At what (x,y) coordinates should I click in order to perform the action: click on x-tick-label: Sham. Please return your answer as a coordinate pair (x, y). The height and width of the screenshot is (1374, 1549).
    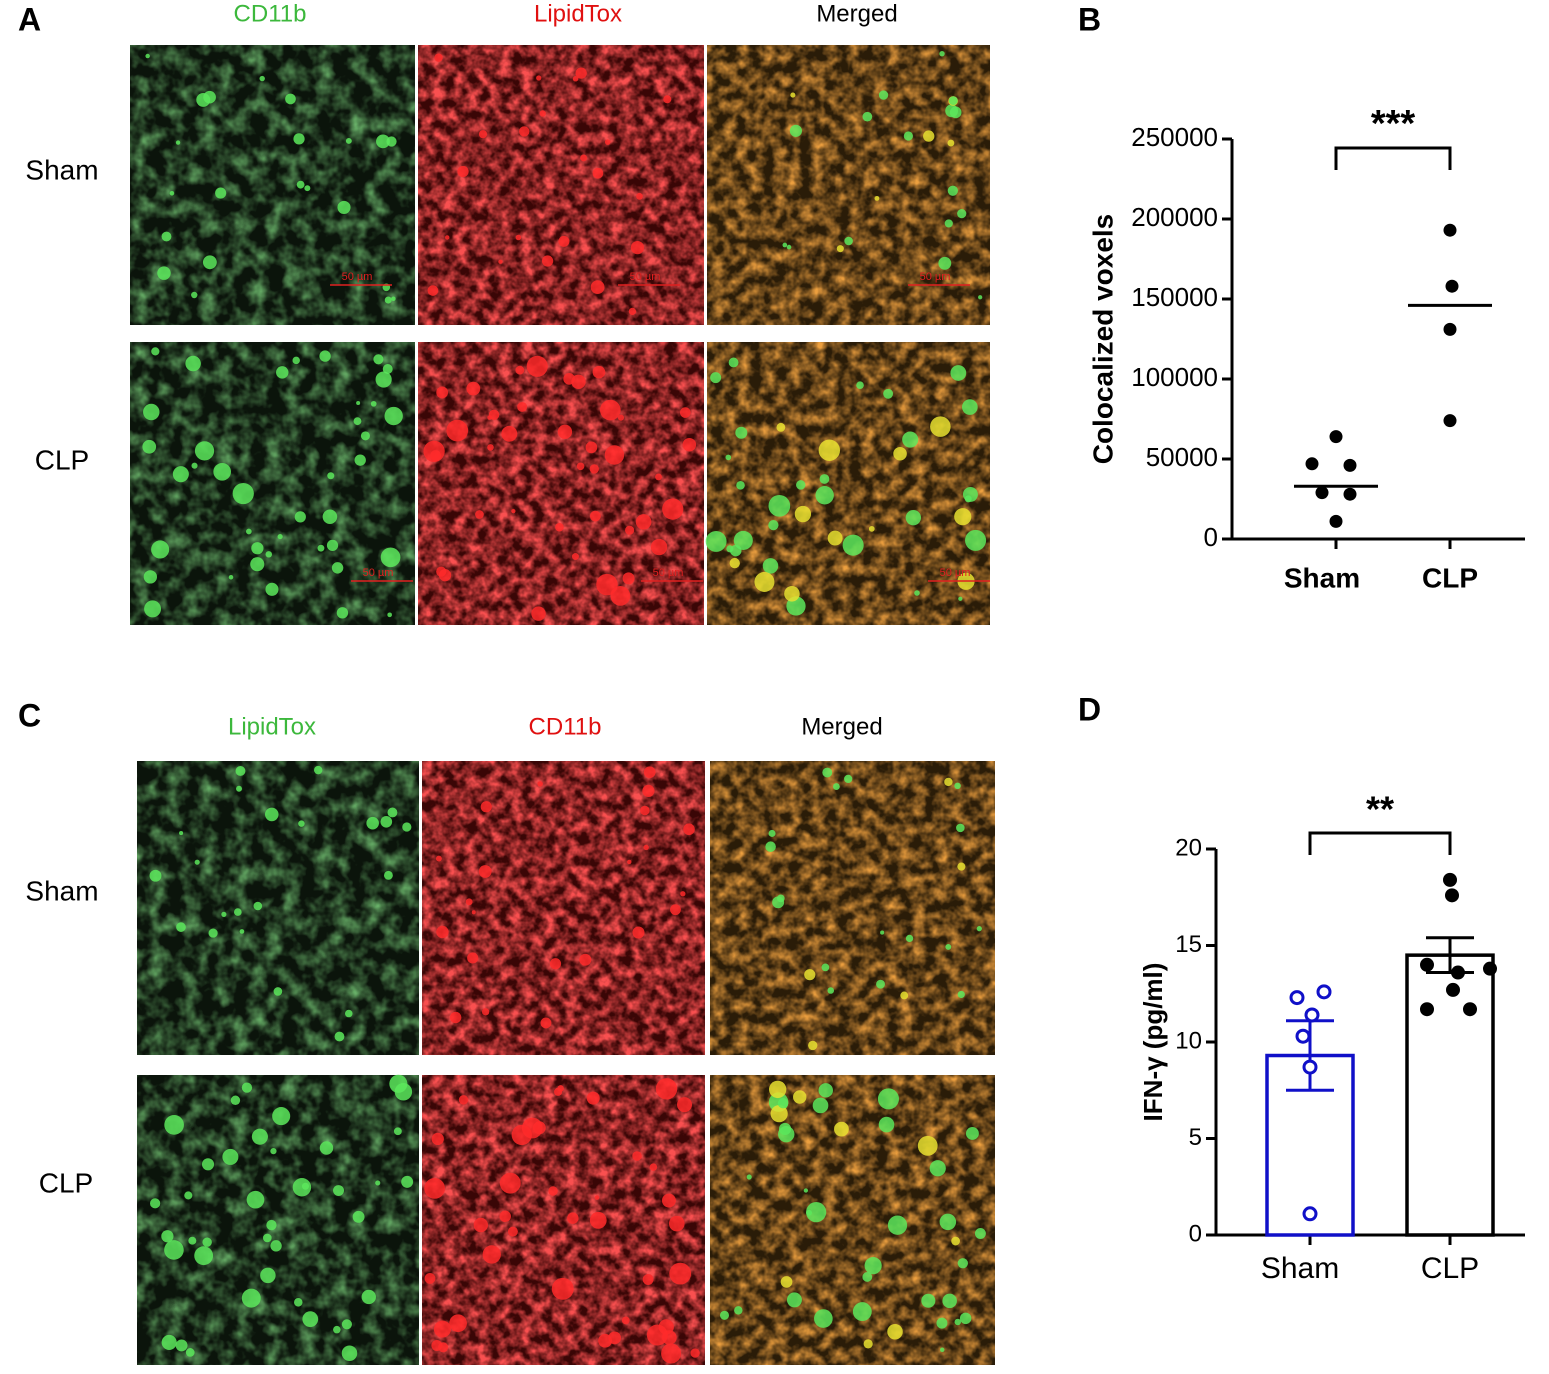
    Looking at the image, I should click on (1322, 577).